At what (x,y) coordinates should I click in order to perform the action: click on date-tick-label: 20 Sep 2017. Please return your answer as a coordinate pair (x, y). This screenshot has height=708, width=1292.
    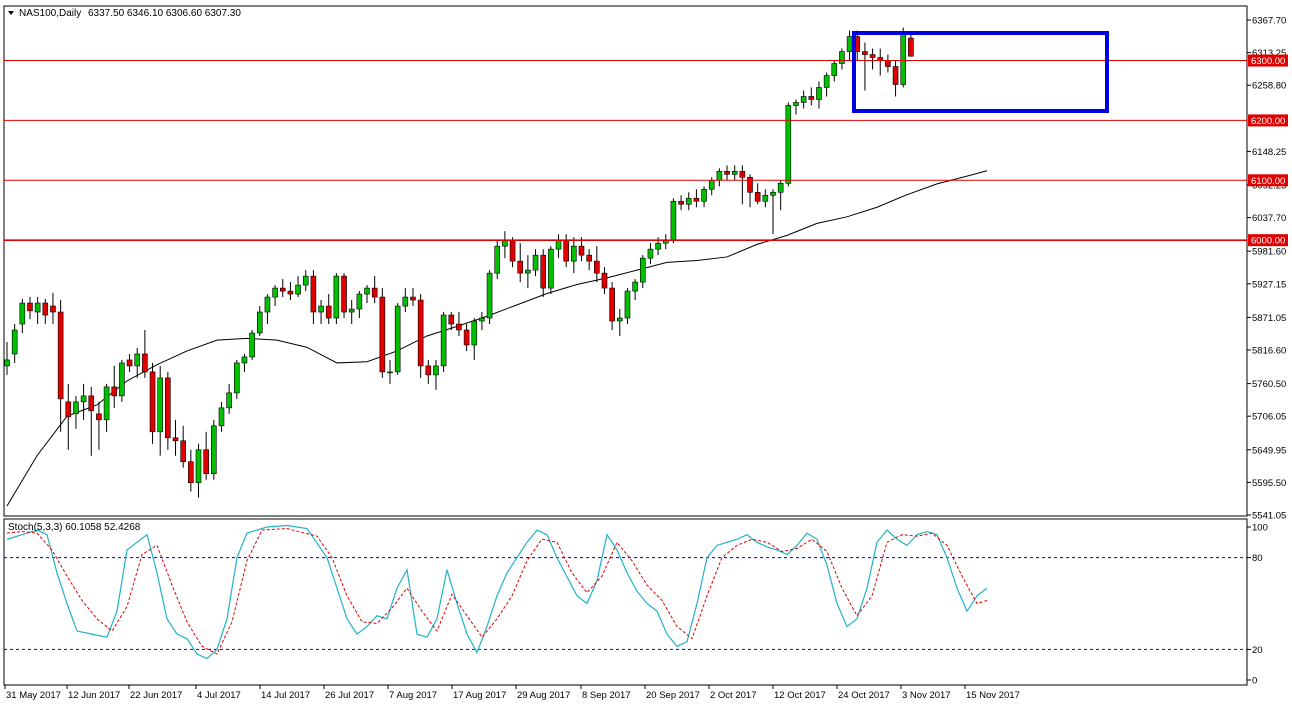
    Looking at the image, I should click on (673, 695).